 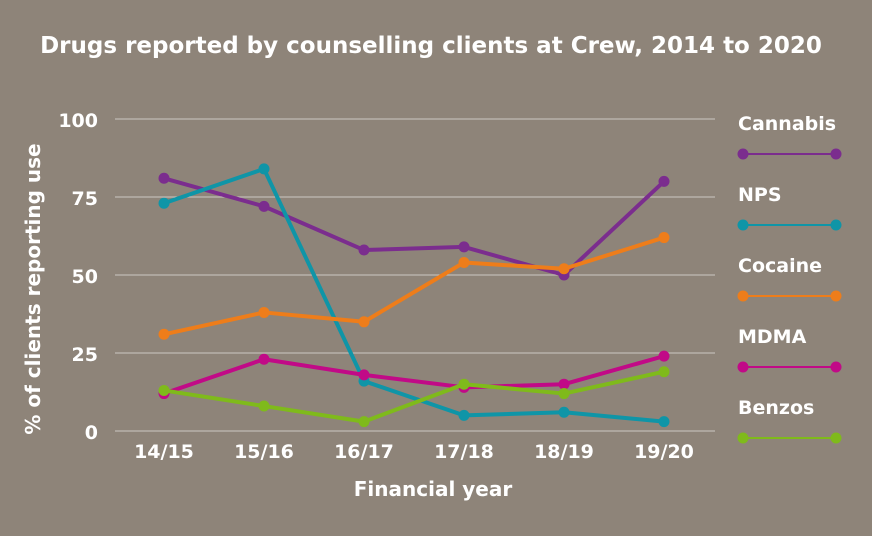 I want to click on series-cocaine, so click(x=414, y=286).